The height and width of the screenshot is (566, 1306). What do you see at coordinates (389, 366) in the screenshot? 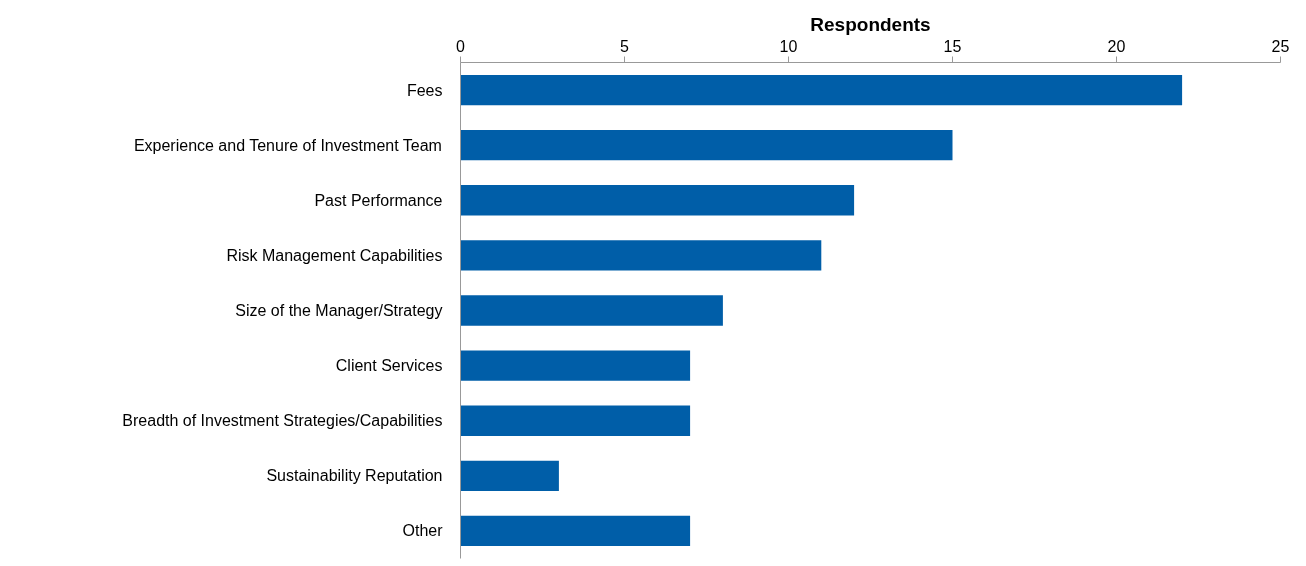
I see `y-tick-label: Client Services` at bounding box center [389, 366].